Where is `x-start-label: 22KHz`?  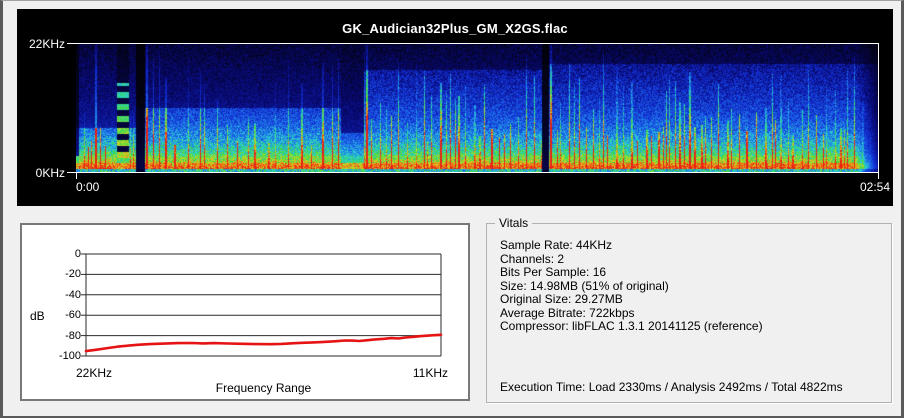
x-start-label: 22KHz is located at coordinates (94, 373).